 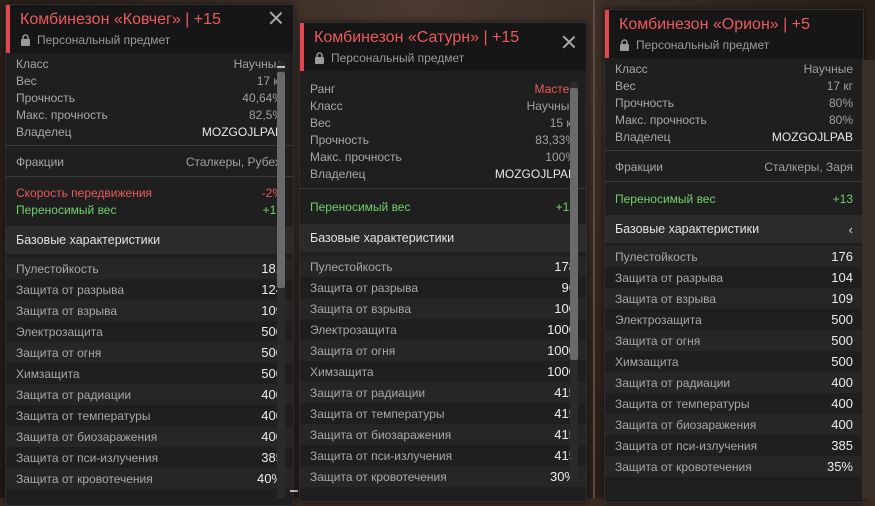 What do you see at coordinates (647, 361) in the screenshot?
I see `stat-key: Химзащита` at bounding box center [647, 361].